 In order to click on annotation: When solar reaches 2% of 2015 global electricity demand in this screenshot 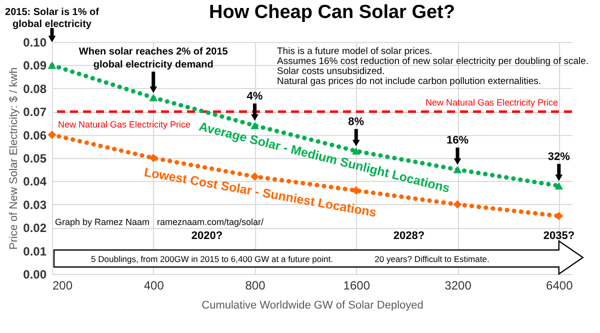, I will do `click(153, 58)`.